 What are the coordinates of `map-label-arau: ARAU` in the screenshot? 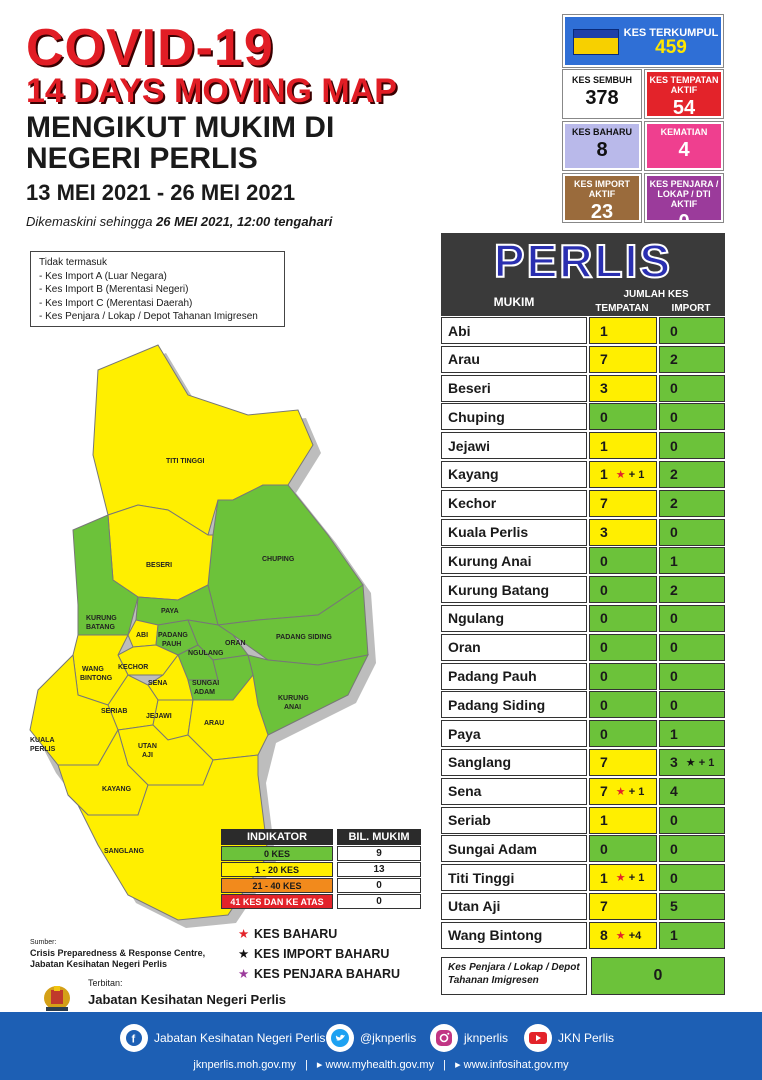 It's located at (214, 723).